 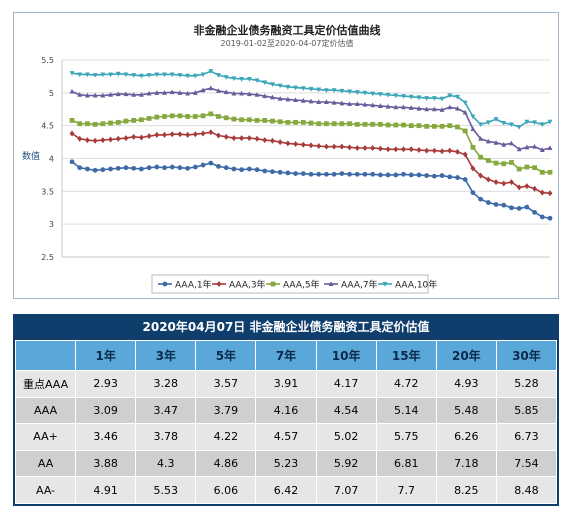 I want to click on row-label: AA+, so click(x=45, y=437).